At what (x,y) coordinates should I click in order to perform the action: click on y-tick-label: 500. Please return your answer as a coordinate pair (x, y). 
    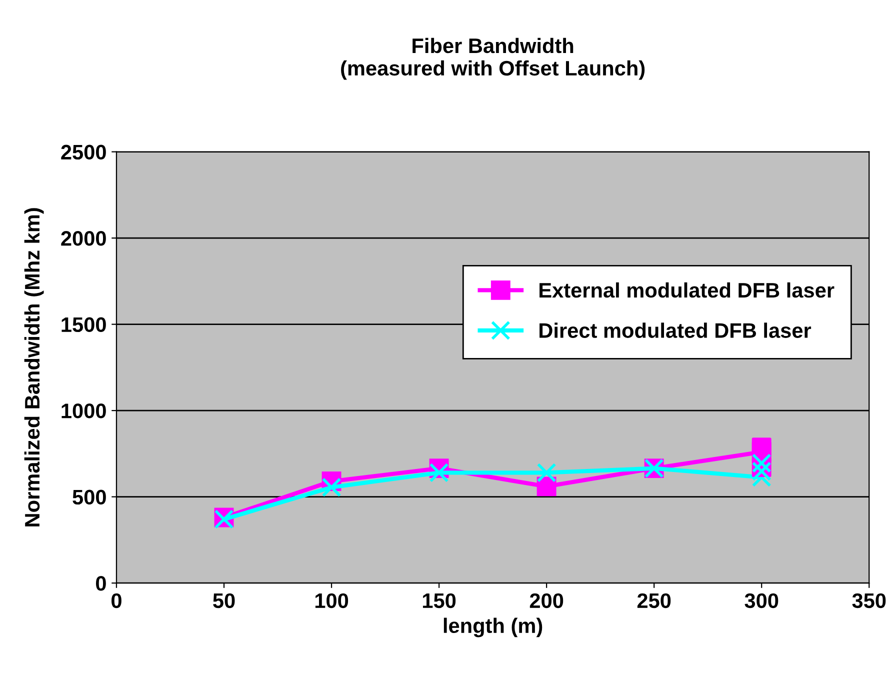
    Looking at the image, I should click on (89, 497).